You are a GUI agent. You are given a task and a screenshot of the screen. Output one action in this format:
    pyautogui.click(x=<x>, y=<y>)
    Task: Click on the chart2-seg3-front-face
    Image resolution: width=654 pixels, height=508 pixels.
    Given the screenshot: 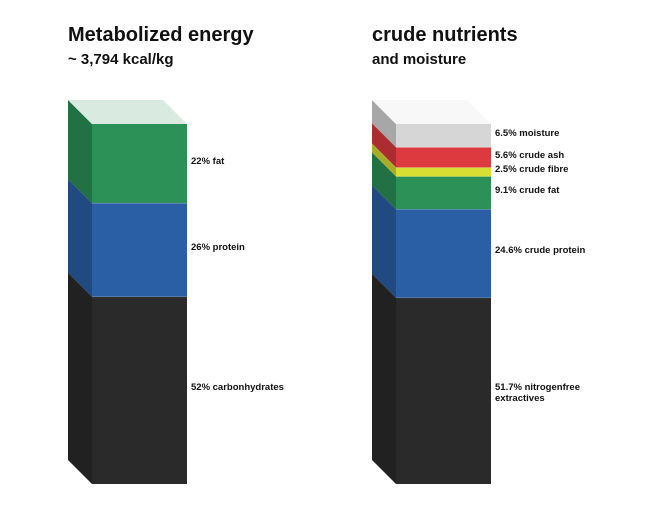 What is the action you would take?
    pyautogui.click(x=443, y=193)
    